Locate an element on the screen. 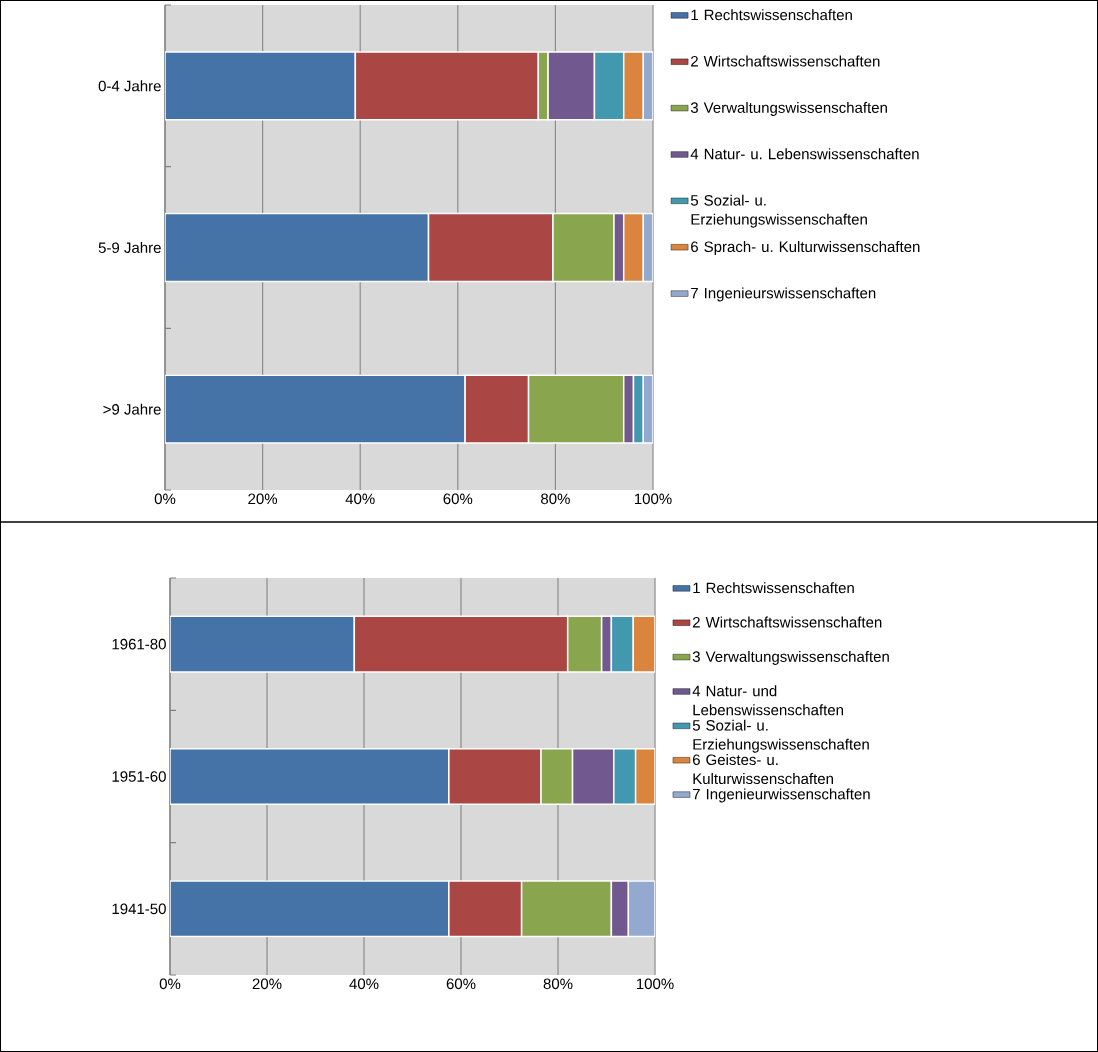 The image size is (1098, 1052). y-tick-label: 1961-80 is located at coordinates (139, 644).